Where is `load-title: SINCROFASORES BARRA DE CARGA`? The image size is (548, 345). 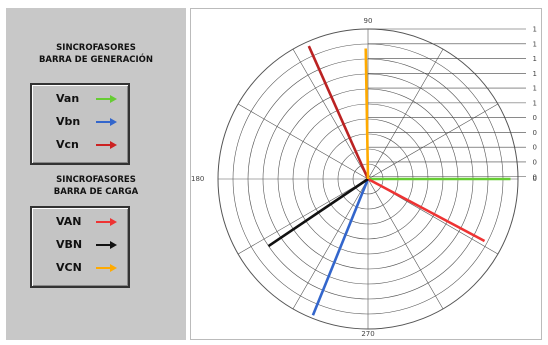 load-title: SINCROFASORES BARRA DE CARGA is located at coordinates (96, 186).